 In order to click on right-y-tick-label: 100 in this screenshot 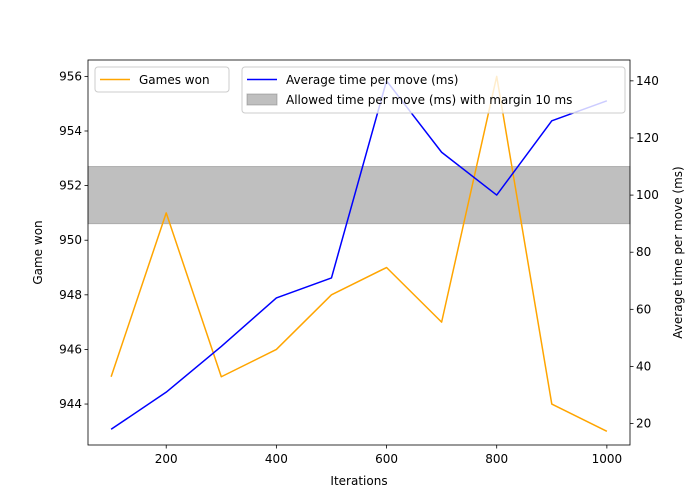, I will do `click(647, 195)`.